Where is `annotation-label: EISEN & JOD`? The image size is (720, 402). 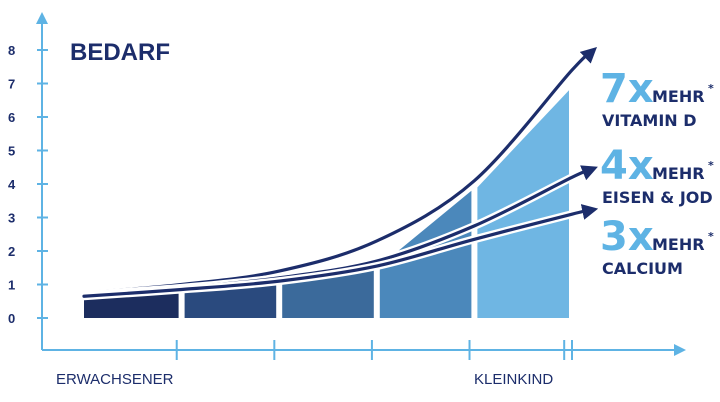 annotation-label: EISEN & JOD is located at coordinates (657, 197).